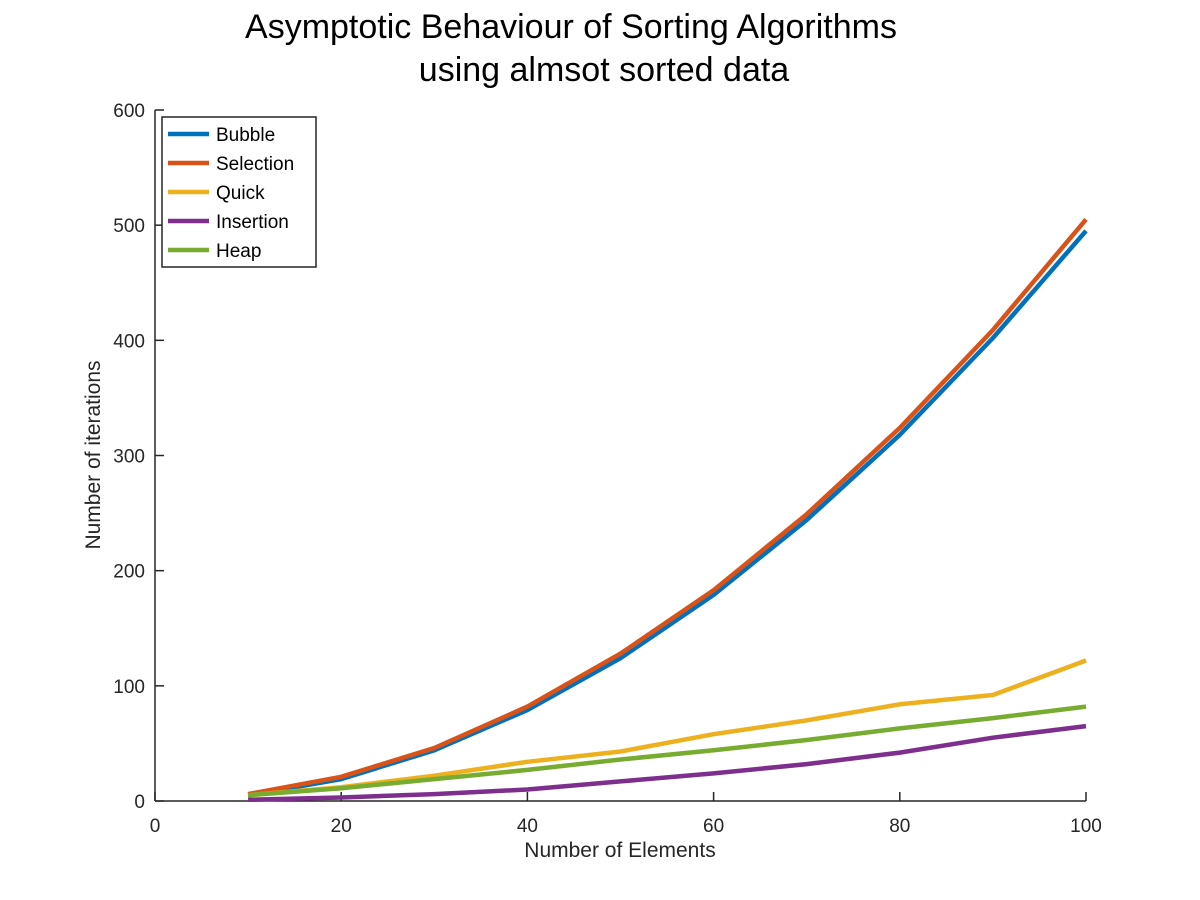 The image size is (1200, 900). I want to click on y-axis-ticks: 0 100 200 300 400 500 600, so click(138, 457).